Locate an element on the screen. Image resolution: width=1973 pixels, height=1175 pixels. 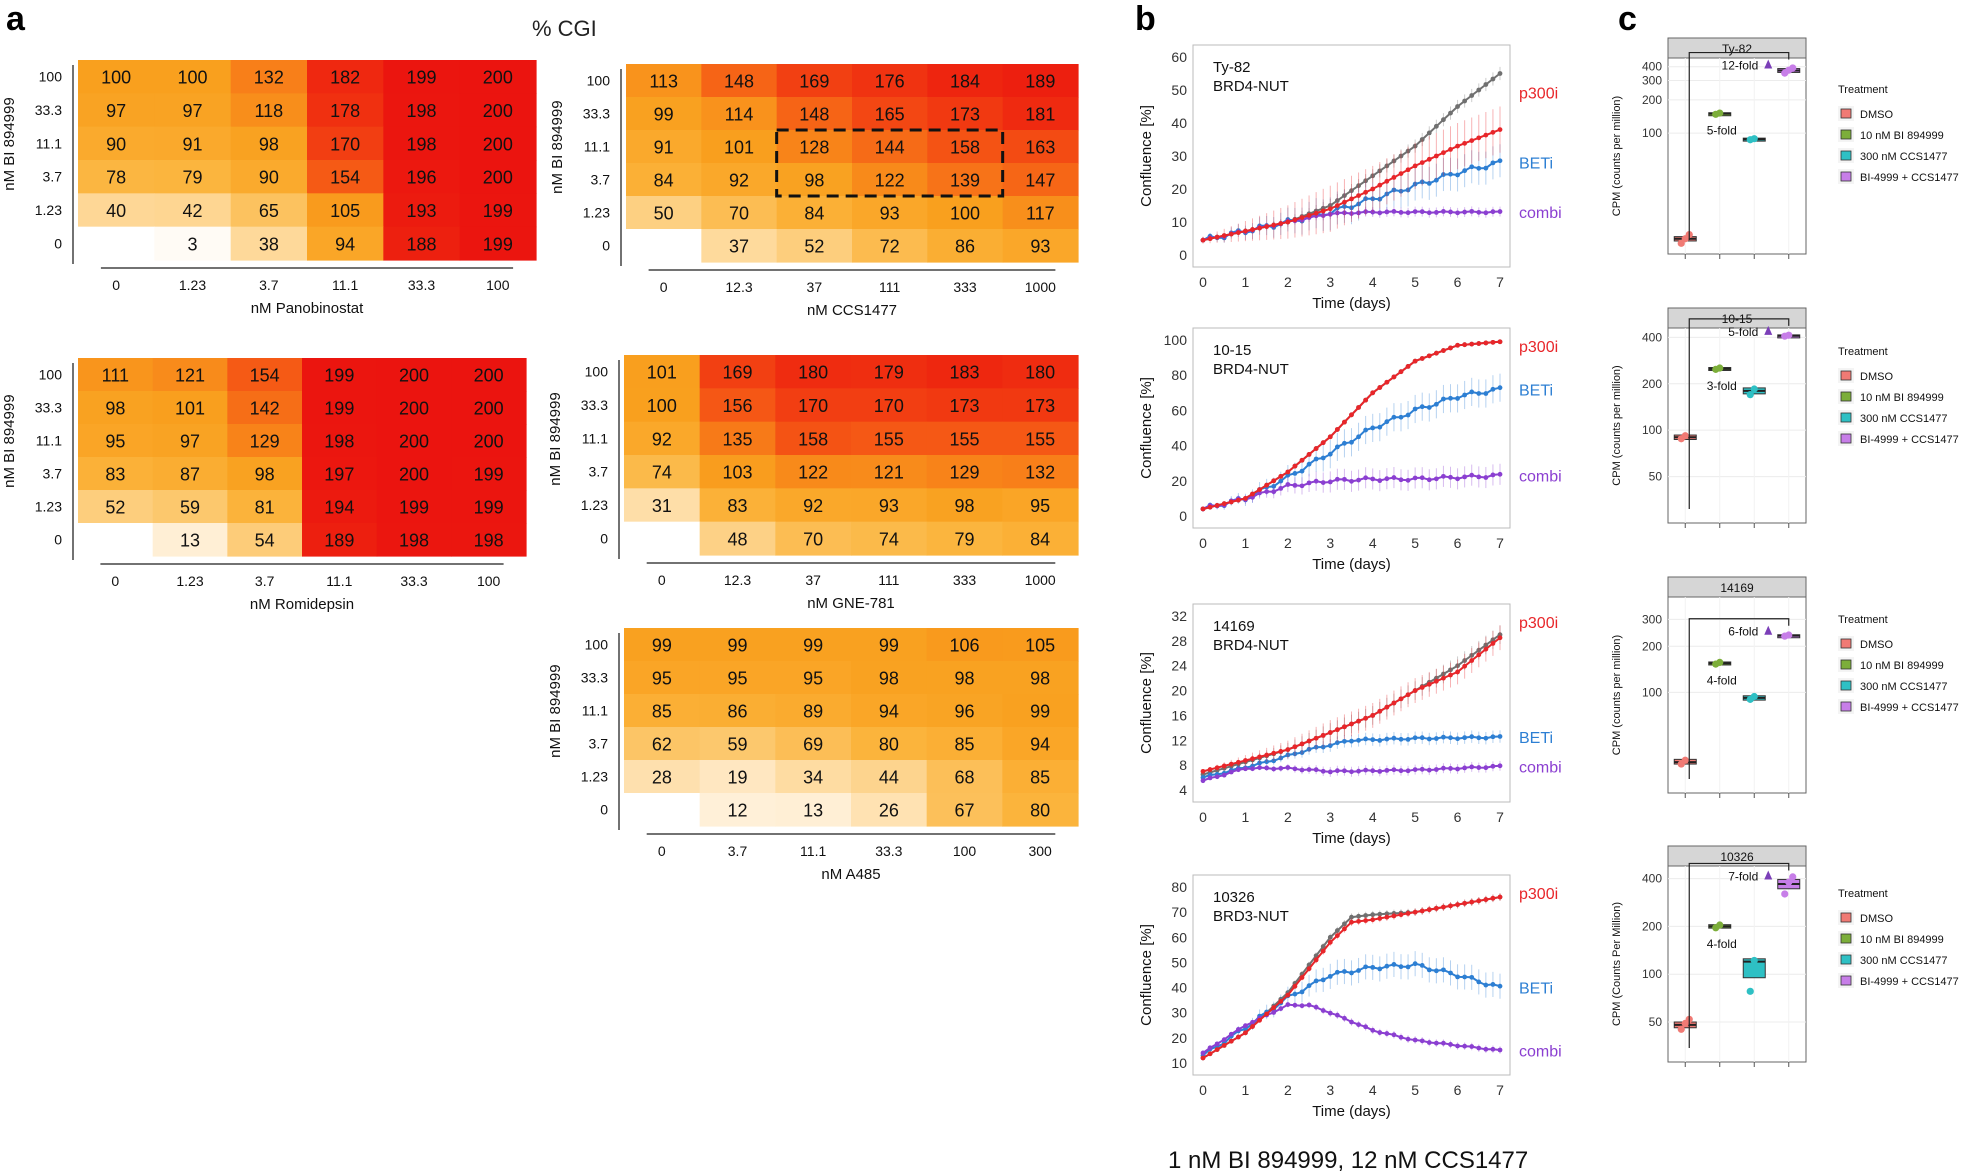
heatmap-cell-label: 200 is located at coordinates (414, 475).